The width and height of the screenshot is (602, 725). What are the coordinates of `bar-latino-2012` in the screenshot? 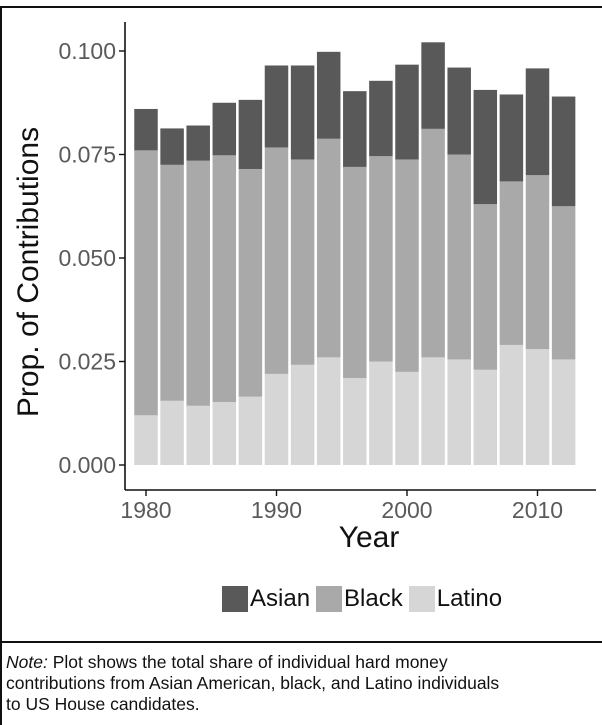 It's located at (563, 412).